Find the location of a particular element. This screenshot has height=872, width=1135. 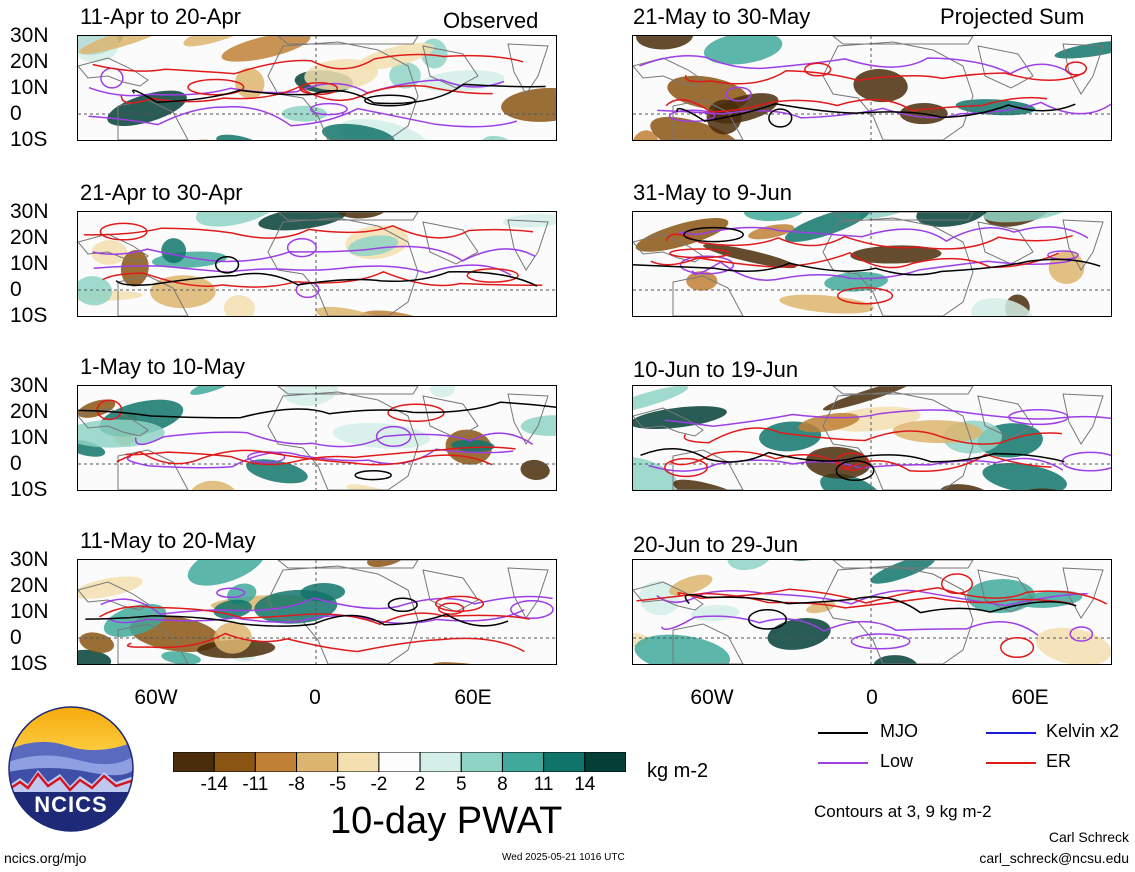

colorbar-tick-label: -5 is located at coordinates (338, 784).